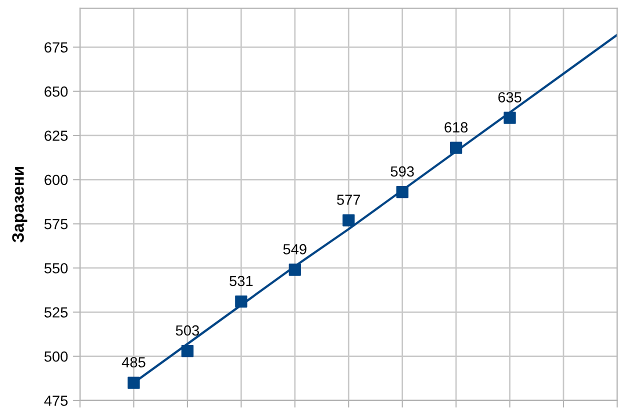 Image resolution: width=635 pixels, height=415 pixels. What do you see at coordinates (134, 362) in the screenshot?
I see `data-label: 485` at bounding box center [134, 362].